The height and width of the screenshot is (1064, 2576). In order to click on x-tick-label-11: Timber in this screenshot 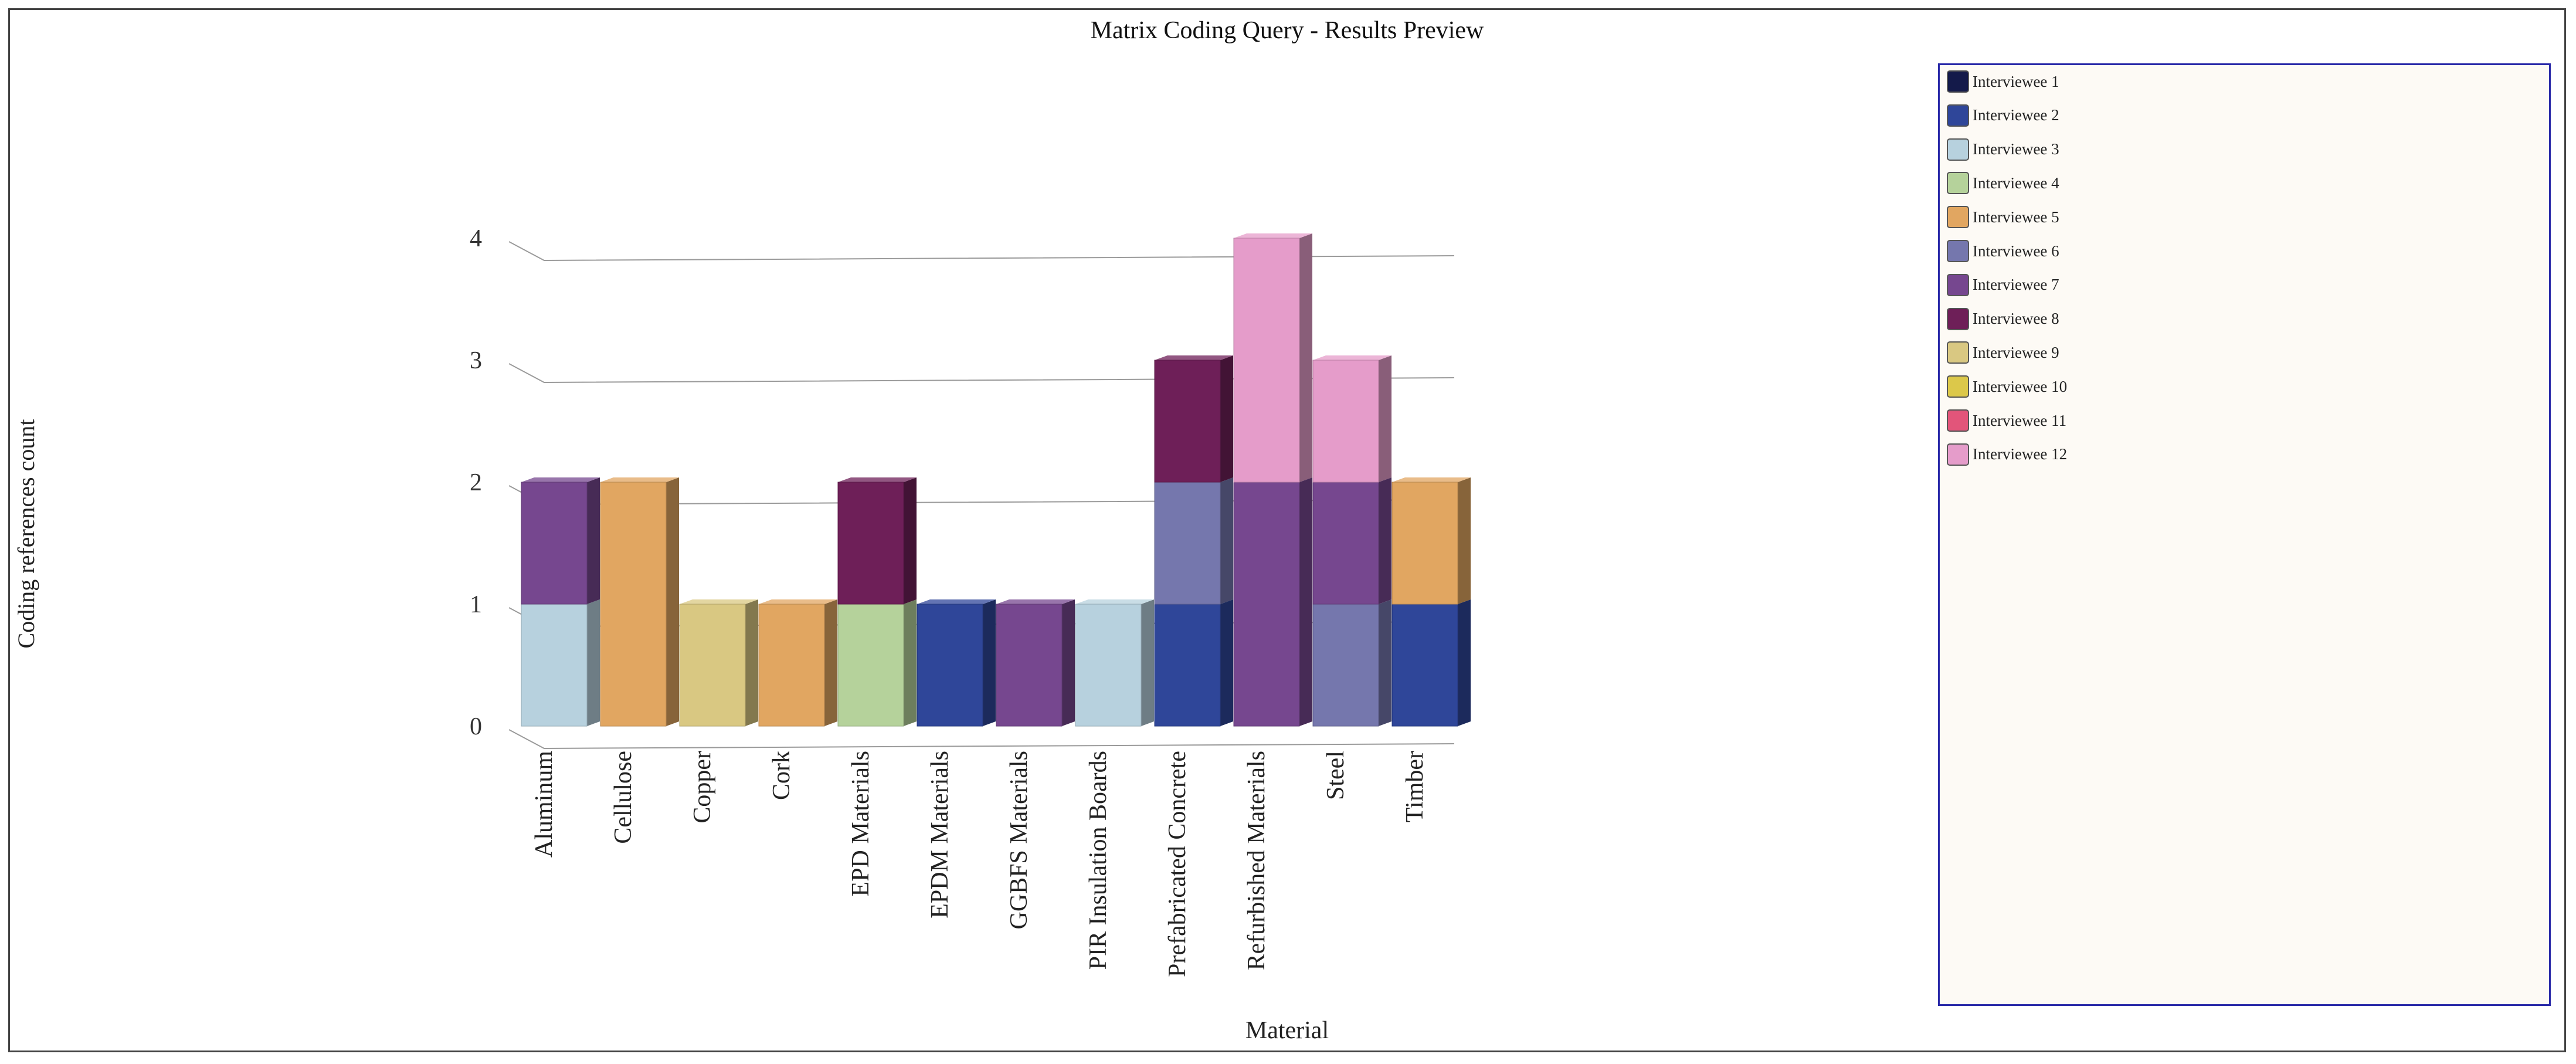, I will do `click(1414, 786)`.